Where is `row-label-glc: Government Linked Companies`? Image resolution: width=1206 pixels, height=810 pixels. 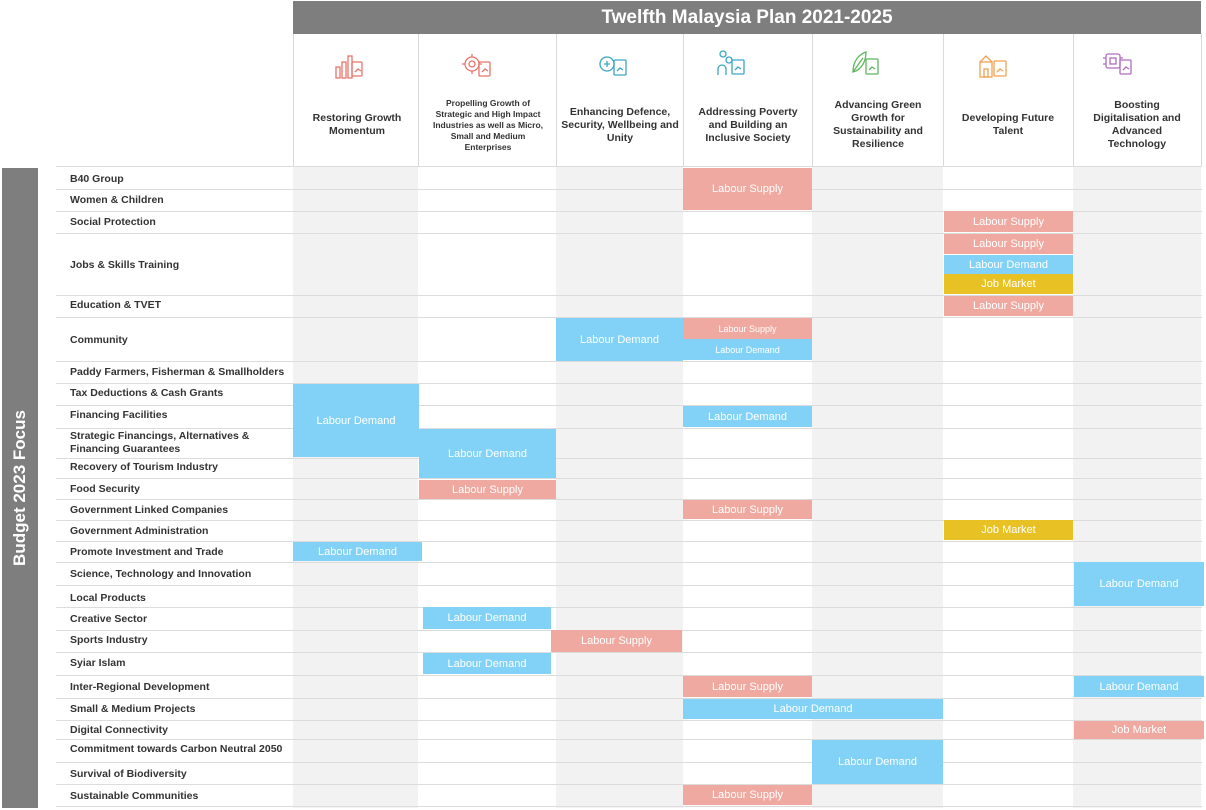
row-label-glc: Government Linked Companies is located at coordinates (149, 510).